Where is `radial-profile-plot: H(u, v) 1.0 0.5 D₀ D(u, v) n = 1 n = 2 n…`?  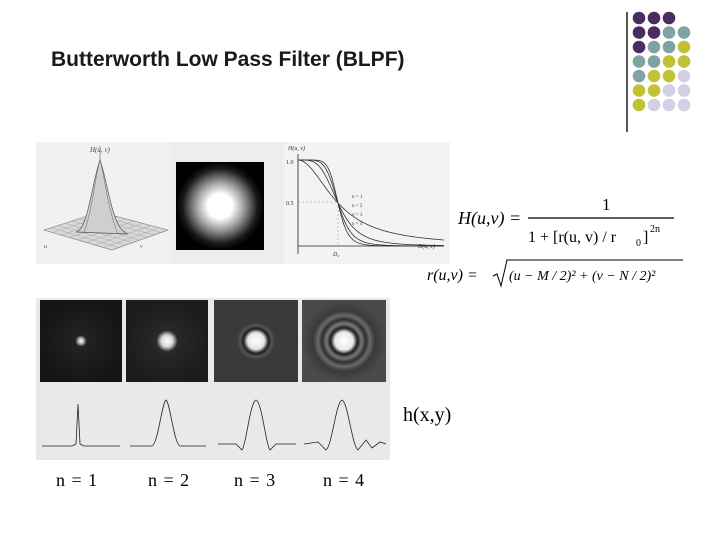
radial-profile-plot: H(u, v) 1.0 0.5 D₀ D(u, v) n = 1 n = 2 n… is located at coordinates (367, 203).